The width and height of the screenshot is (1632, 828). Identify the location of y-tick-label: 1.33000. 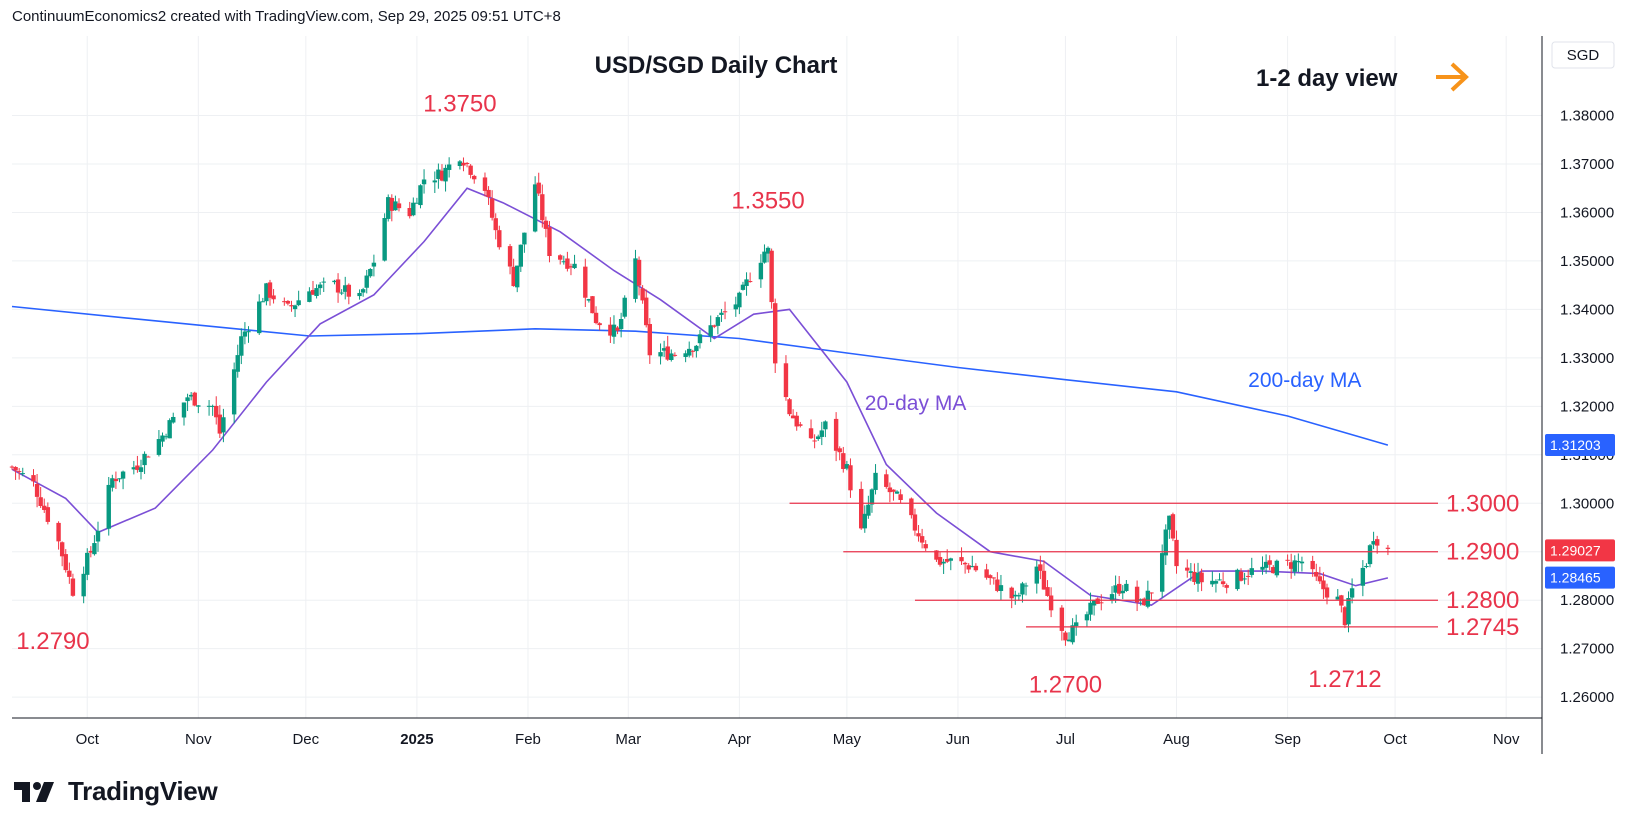
(1587, 358).